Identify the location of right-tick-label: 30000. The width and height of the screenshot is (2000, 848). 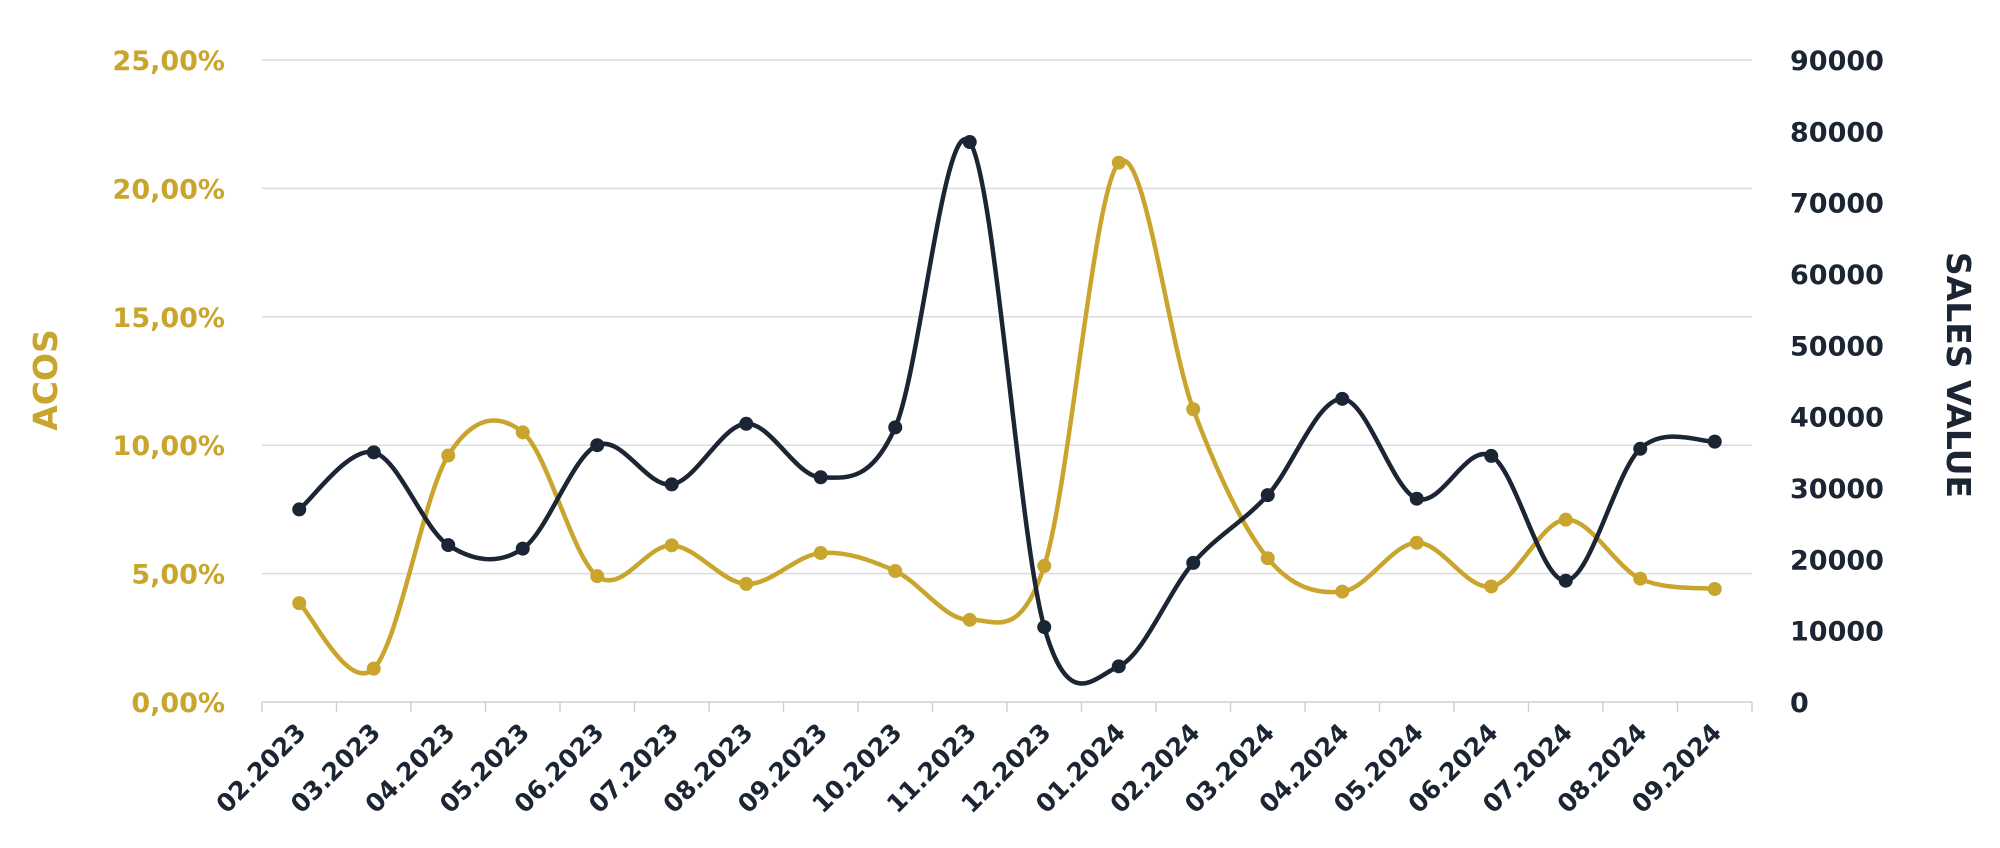
(1837, 489).